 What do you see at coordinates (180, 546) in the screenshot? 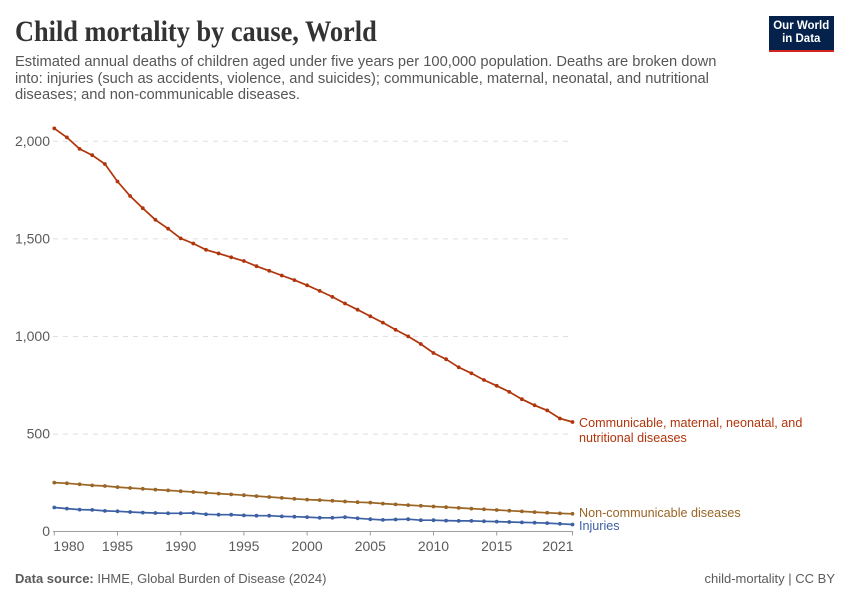
I see `svg-text: 1990` at bounding box center [180, 546].